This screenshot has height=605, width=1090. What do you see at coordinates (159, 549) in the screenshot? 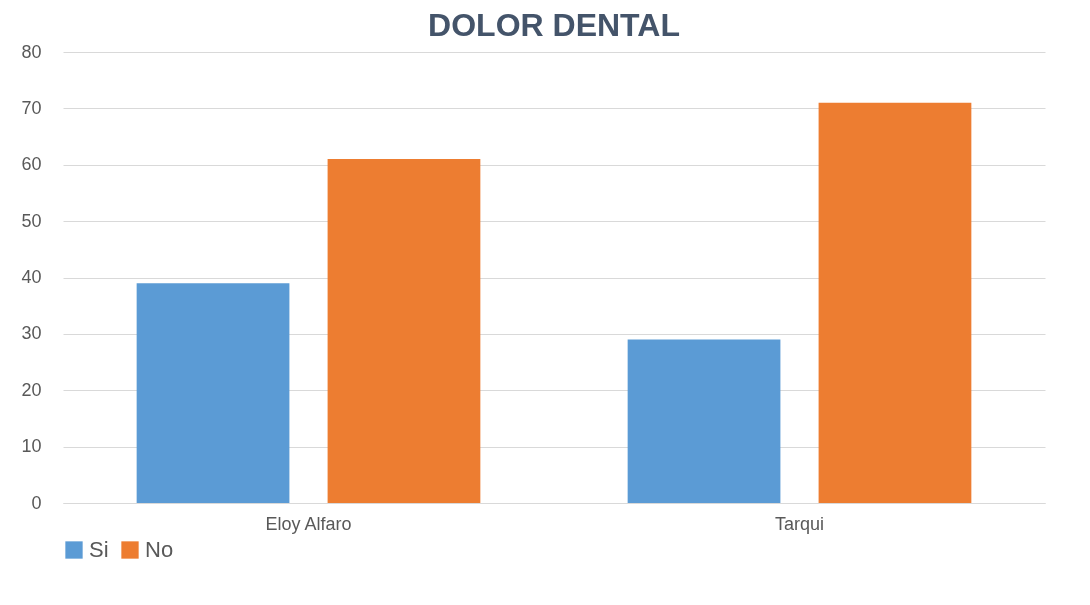
I see `legend-label: No` at bounding box center [159, 549].